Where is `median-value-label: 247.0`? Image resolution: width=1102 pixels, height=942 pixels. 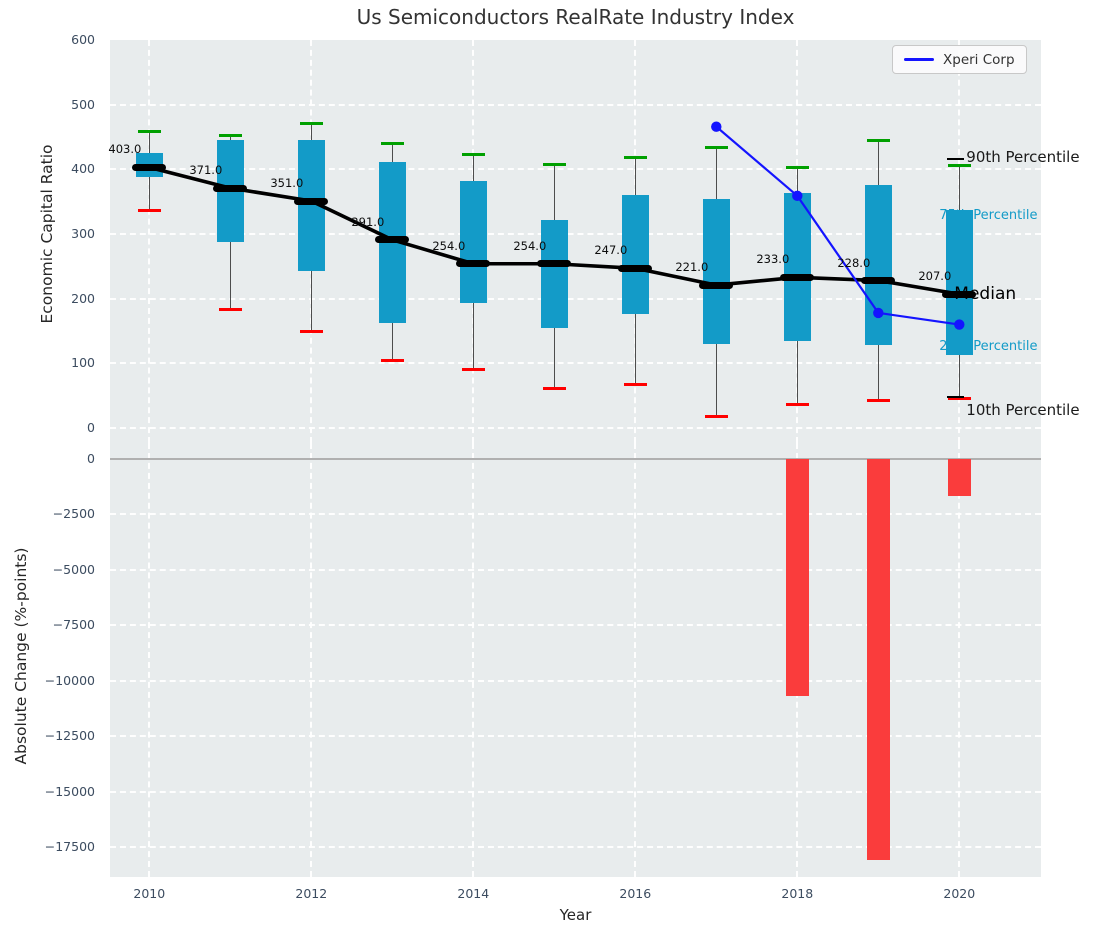 median-value-label: 247.0 is located at coordinates (611, 250).